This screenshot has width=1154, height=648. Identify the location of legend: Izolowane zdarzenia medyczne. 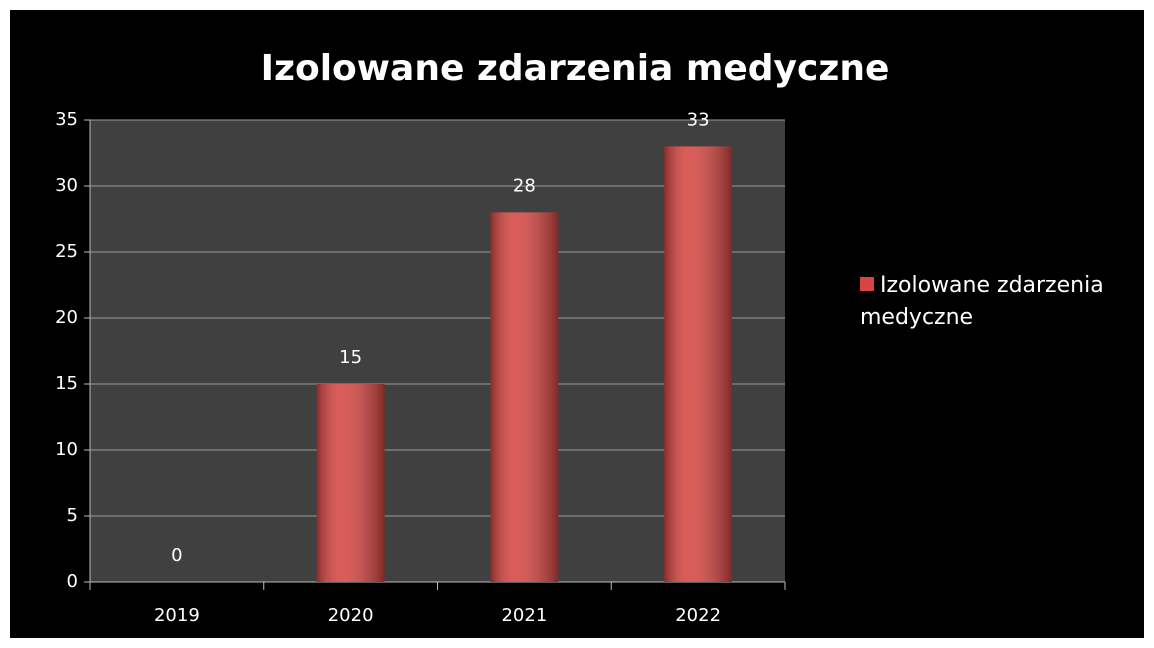
(1000, 302).